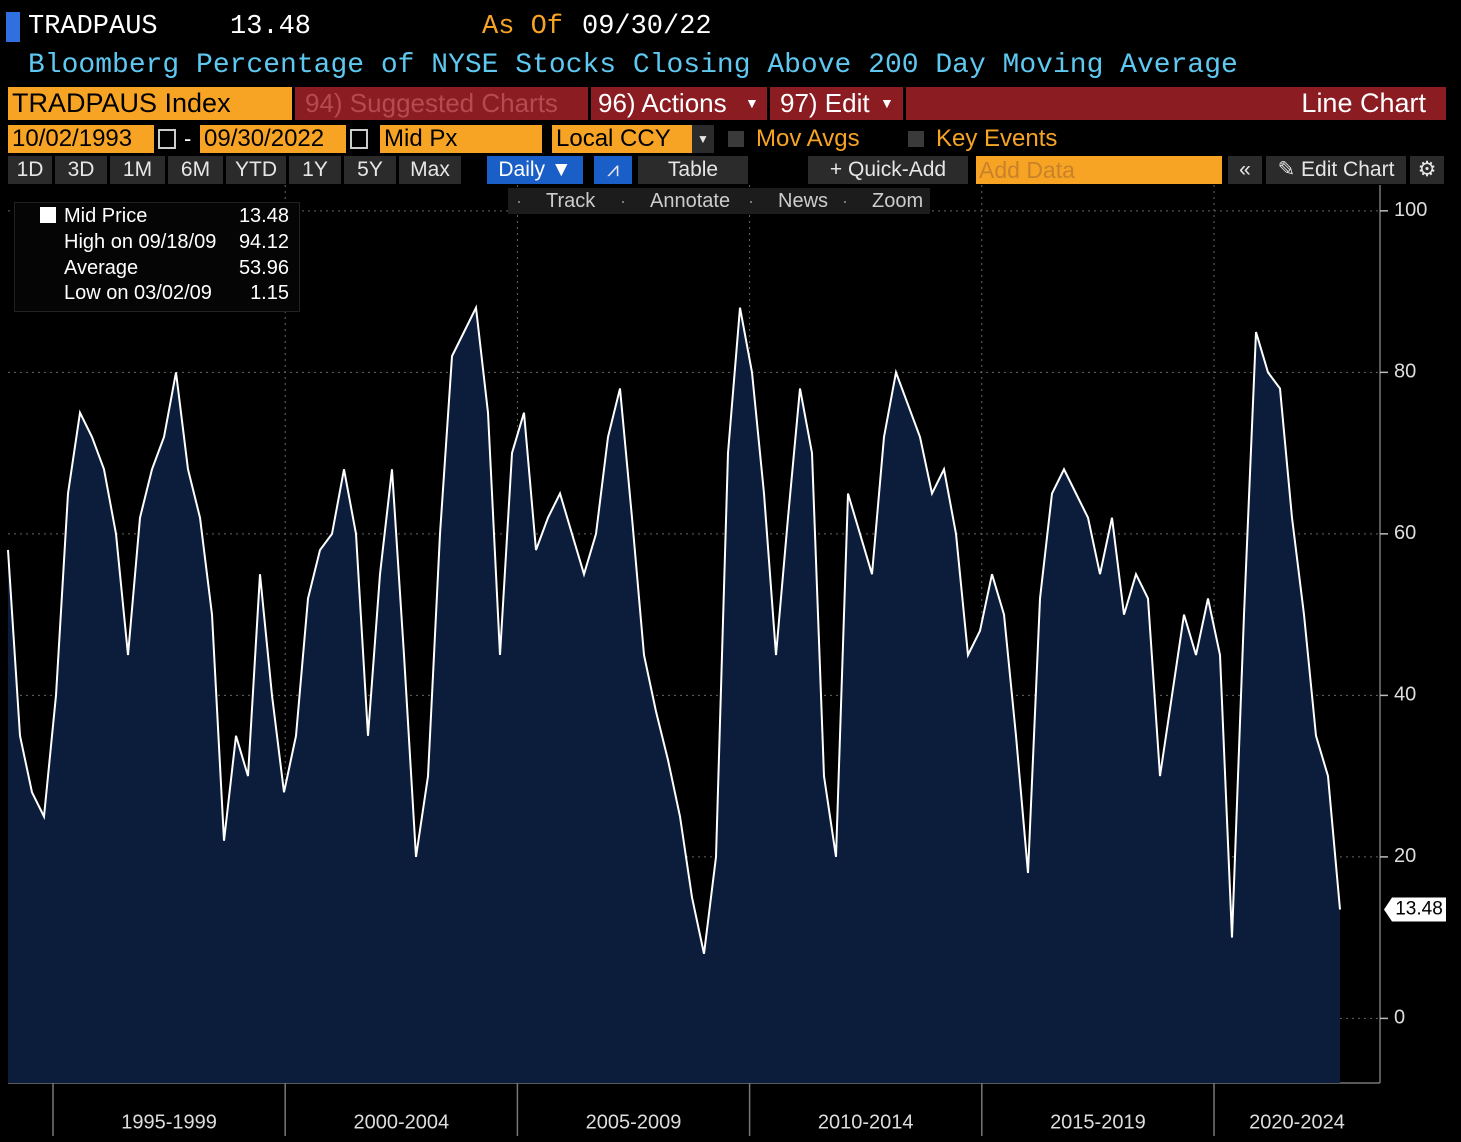  I want to click on period-button: 1Y, so click(315, 170).